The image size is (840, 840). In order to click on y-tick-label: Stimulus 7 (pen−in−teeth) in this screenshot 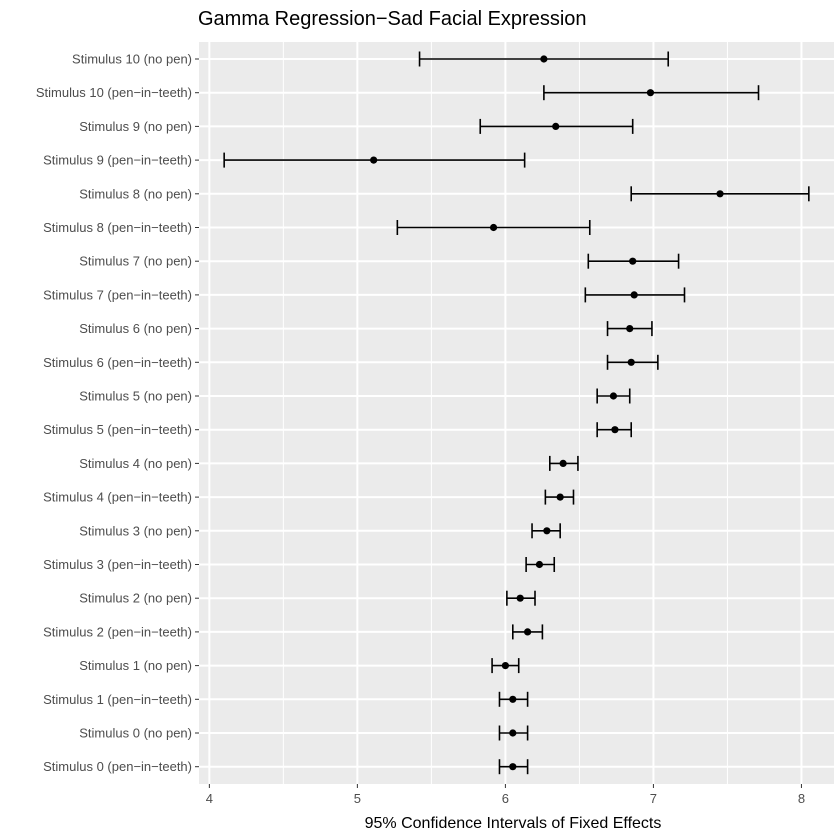, I will do `click(117, 294)`.